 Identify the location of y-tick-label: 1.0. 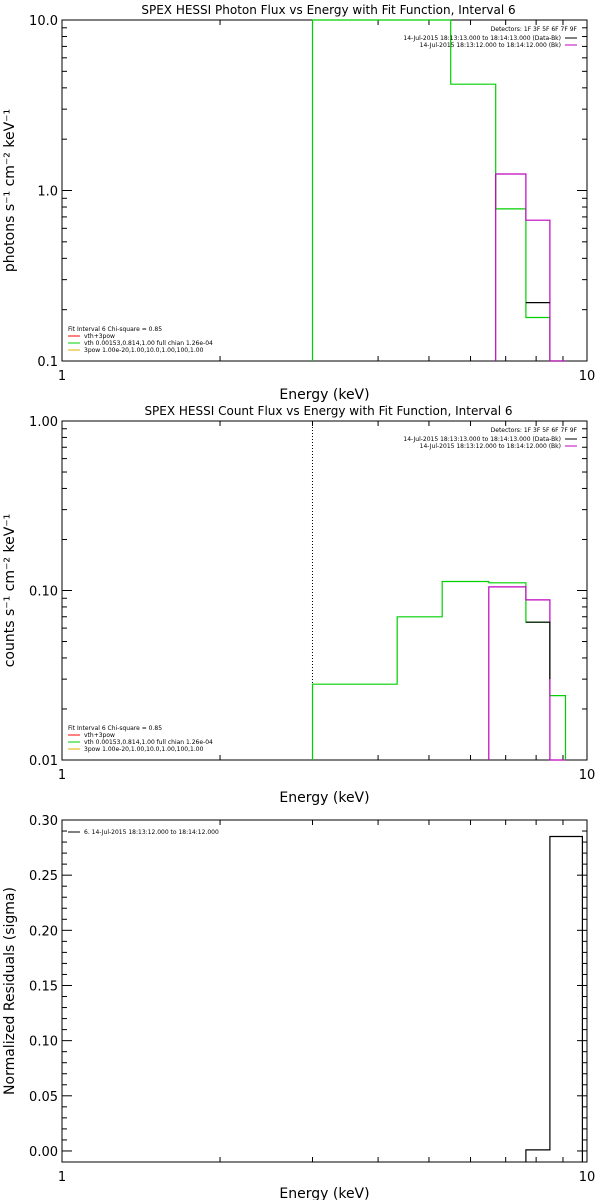
(47, 192).